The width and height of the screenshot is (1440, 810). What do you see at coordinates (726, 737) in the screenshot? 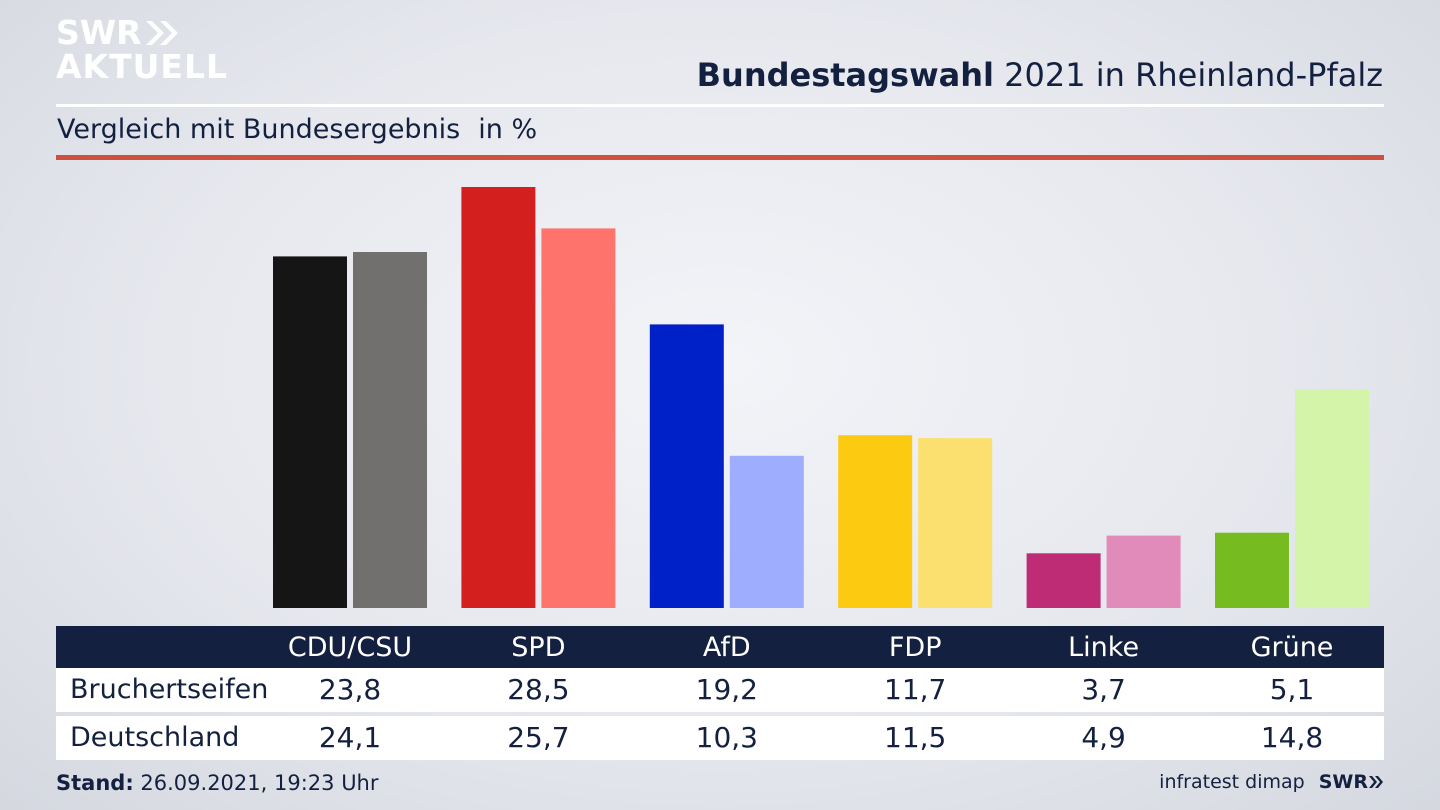
I see `table-cell: 10,3` at bounding box center [726, 737].